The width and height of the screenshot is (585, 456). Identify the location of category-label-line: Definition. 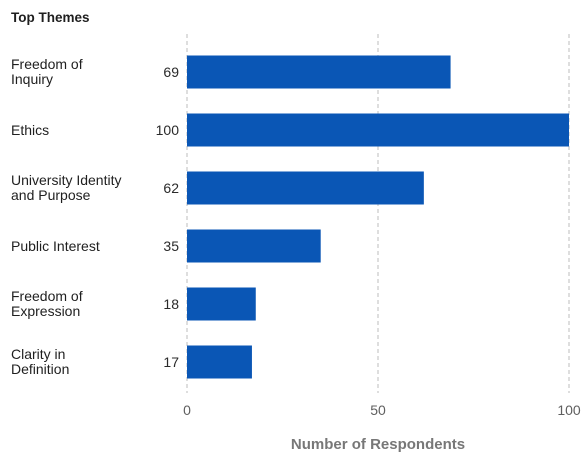
(40, 369).